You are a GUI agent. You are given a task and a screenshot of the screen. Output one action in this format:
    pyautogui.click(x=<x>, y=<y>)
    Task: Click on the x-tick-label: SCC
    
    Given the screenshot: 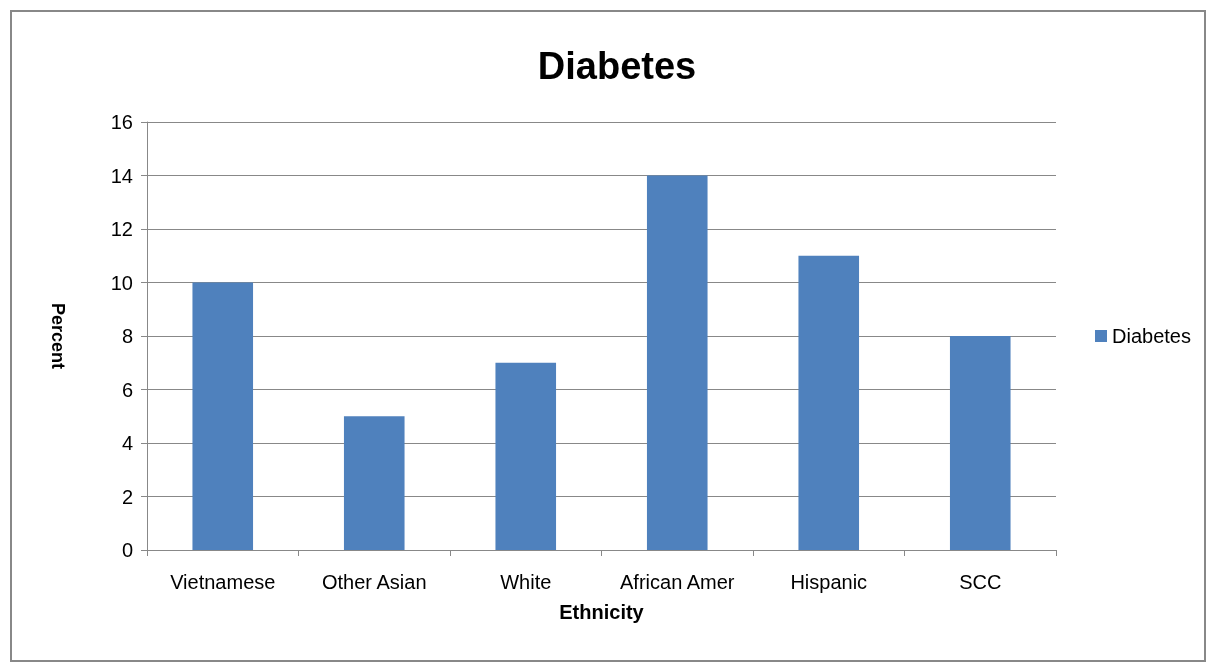 What is the action you would take?
    pyautogui.click(x=980, y=582)
    